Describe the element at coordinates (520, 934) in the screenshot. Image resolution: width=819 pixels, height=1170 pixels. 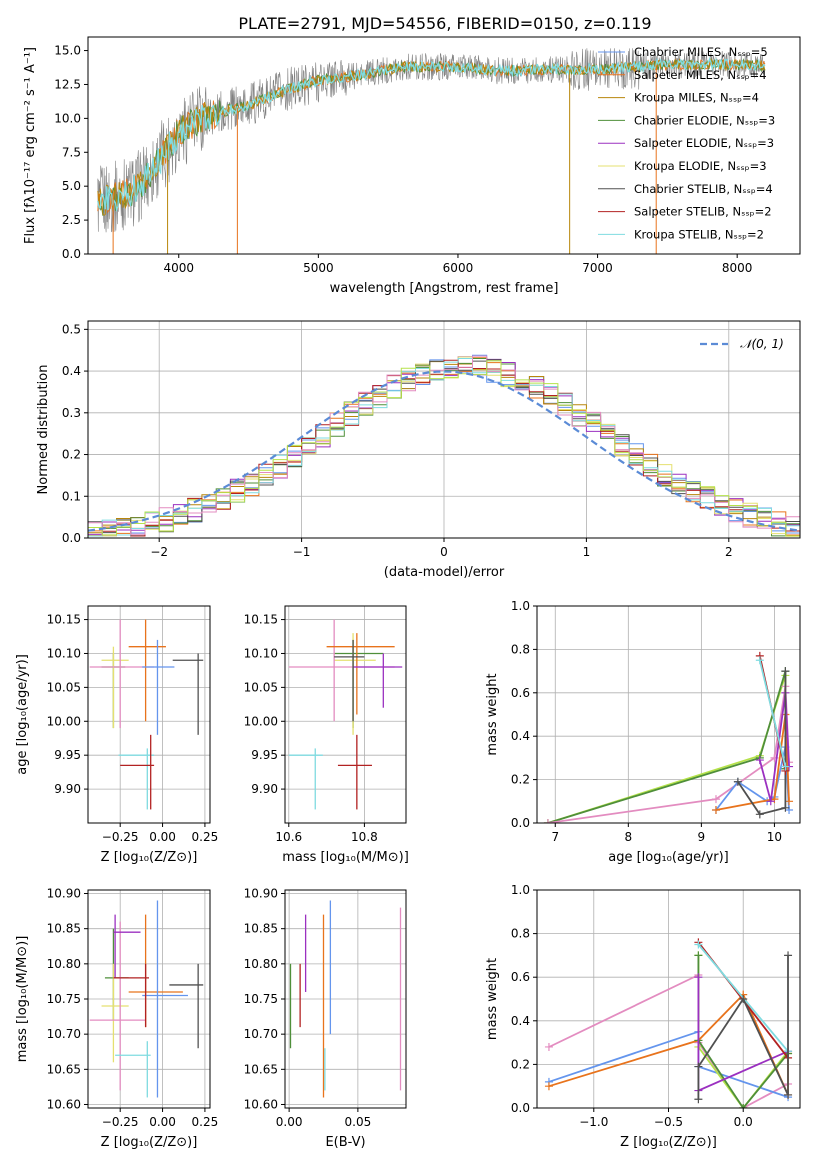
I see `y-tick-label: 0.8` at that location.